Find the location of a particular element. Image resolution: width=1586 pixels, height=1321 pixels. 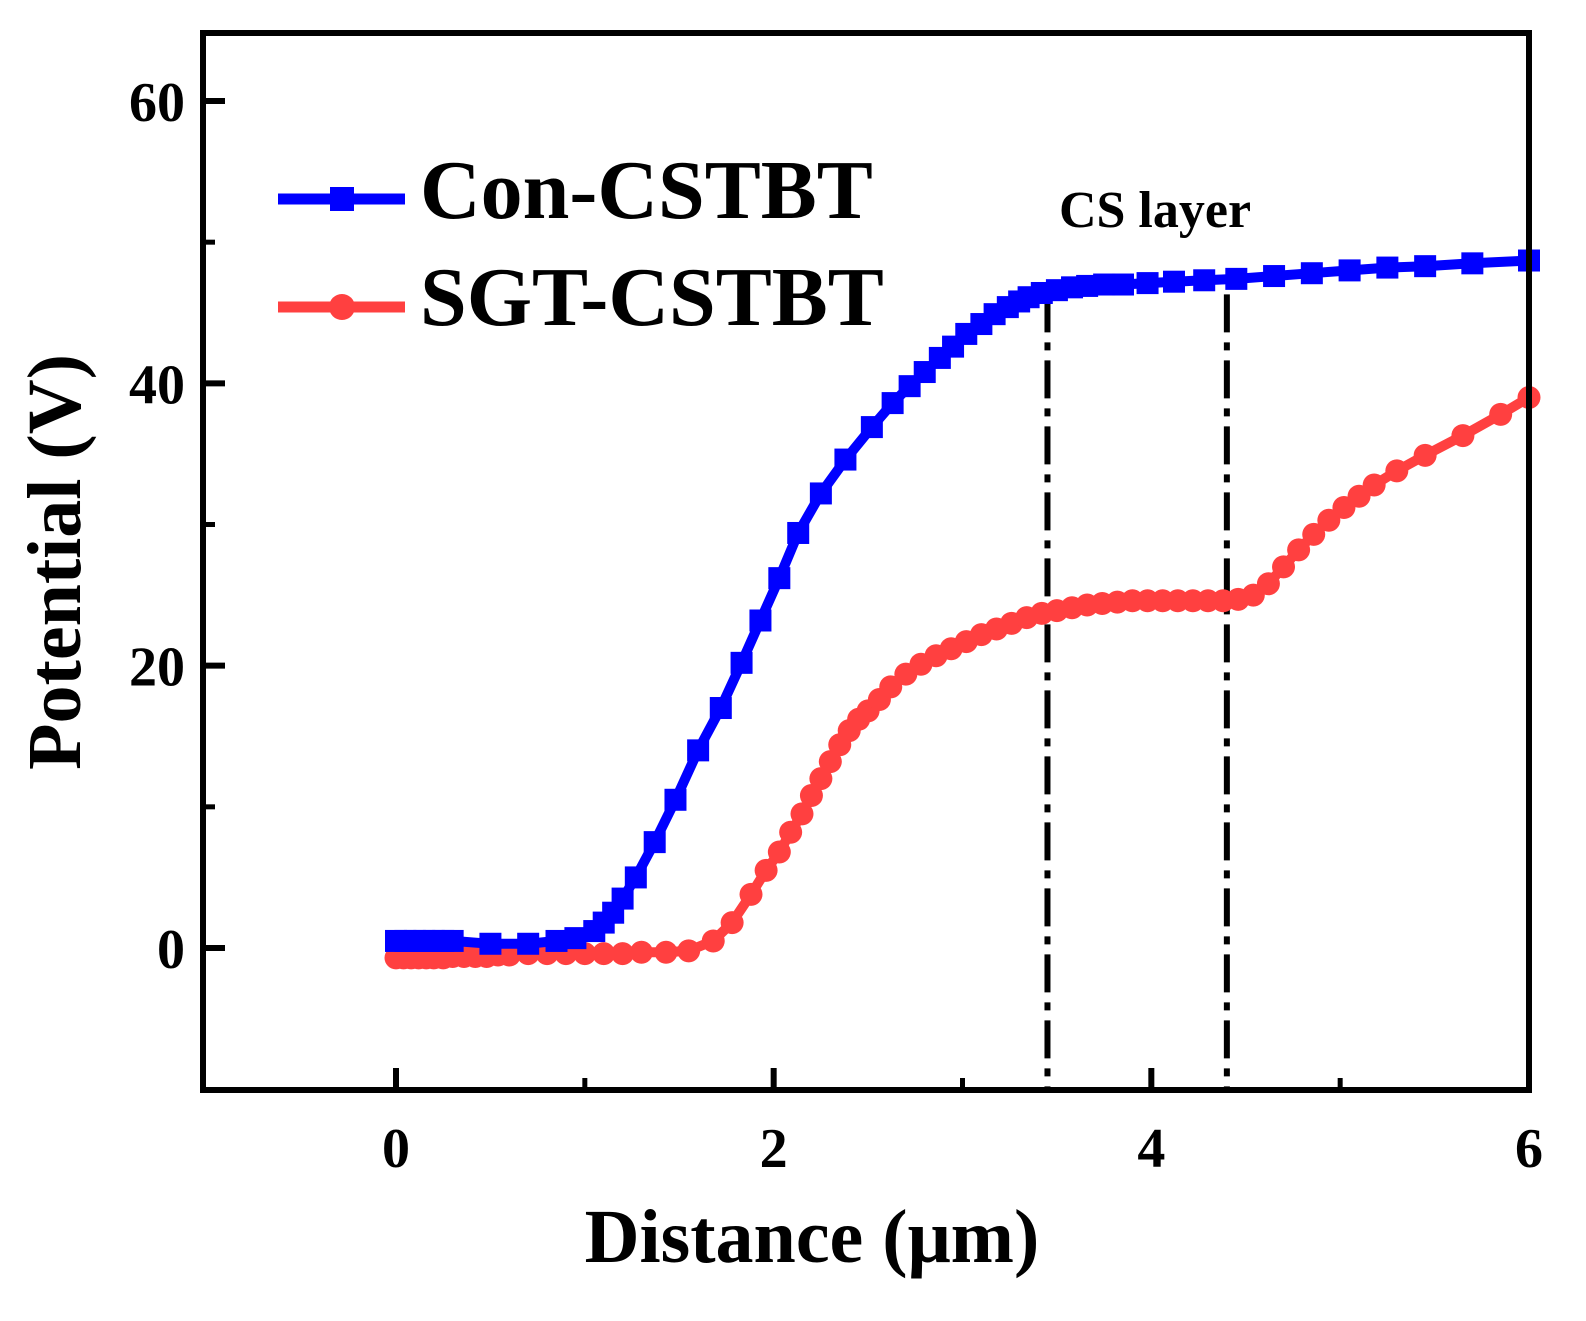

y-tick-label: 0 is located at coordinates (171, 950).